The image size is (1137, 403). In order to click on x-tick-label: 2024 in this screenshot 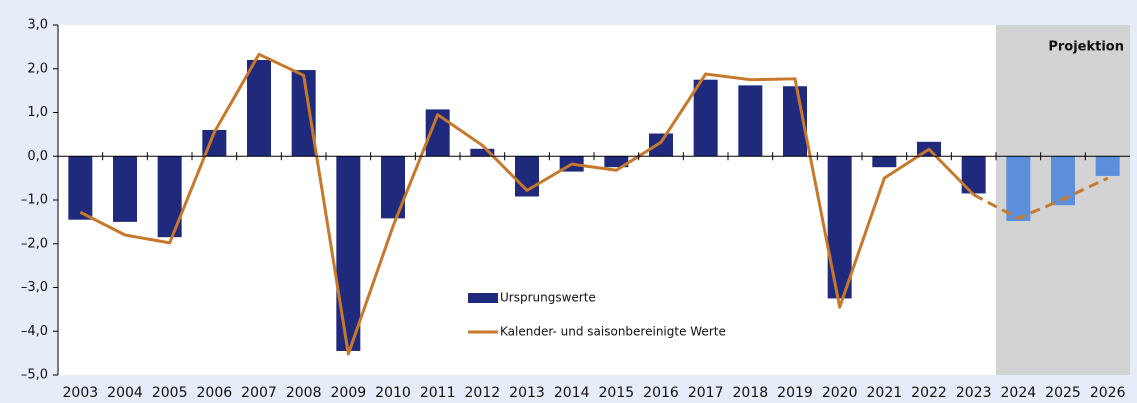, I will do `click(1019, 393)`.